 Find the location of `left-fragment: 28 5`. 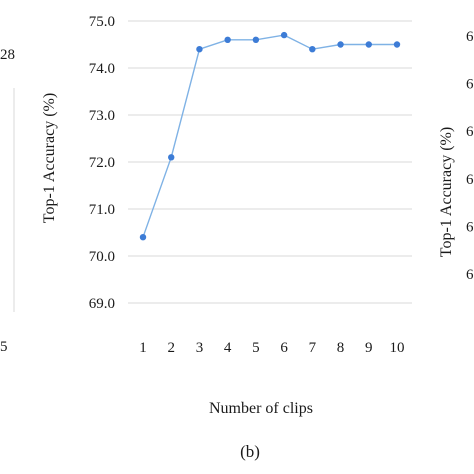

left-fragment: 28 5 is located at coordinates (7, 201).